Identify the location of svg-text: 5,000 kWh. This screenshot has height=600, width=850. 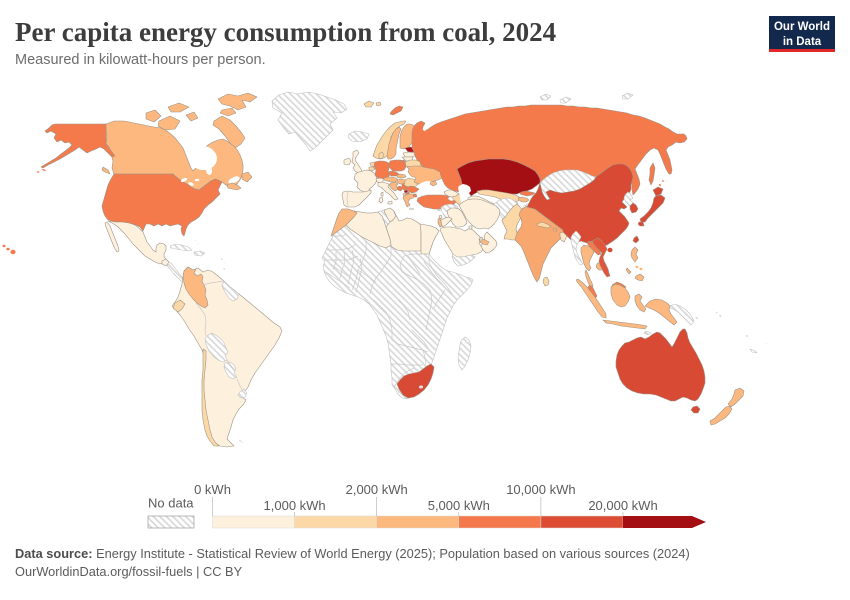
(459, 505).